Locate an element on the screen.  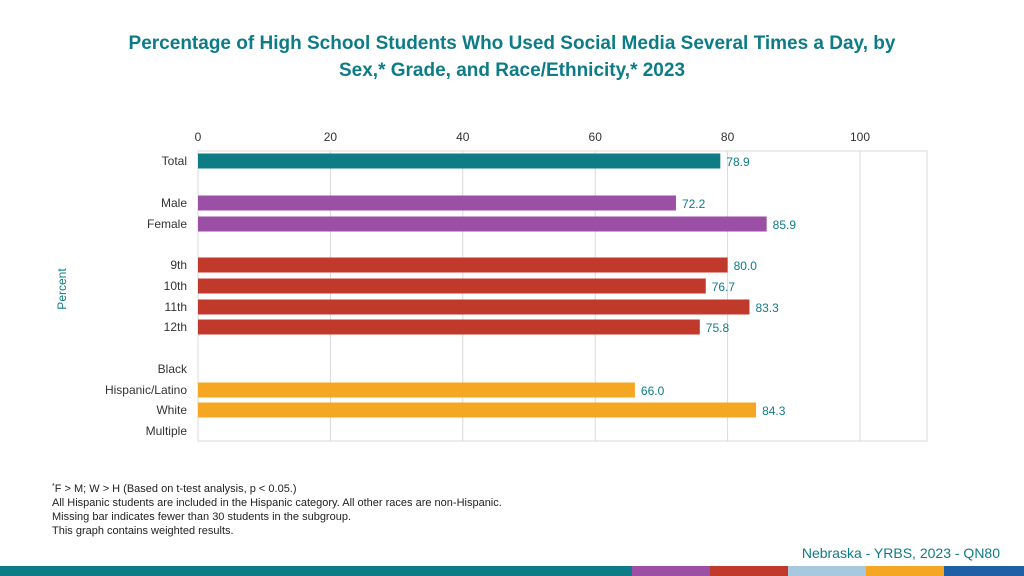
category-label: Multiple is located at coordinates (167, 431).